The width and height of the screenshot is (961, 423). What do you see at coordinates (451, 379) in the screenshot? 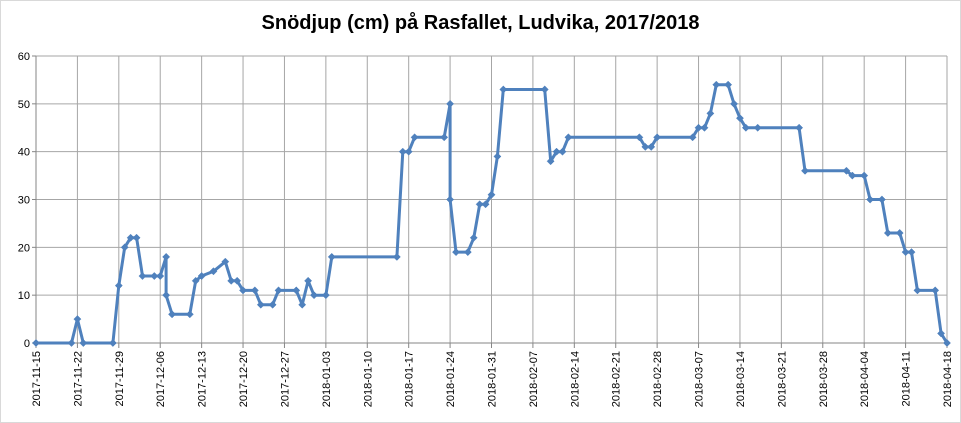
I see `x-tick-label: 2018-01-24` at bounding box center [451, 379].